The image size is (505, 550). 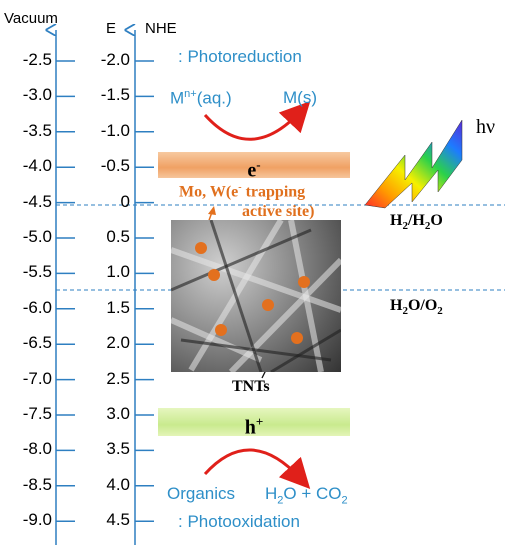 I want to click on tem-texture, so click(x=256, y=296).